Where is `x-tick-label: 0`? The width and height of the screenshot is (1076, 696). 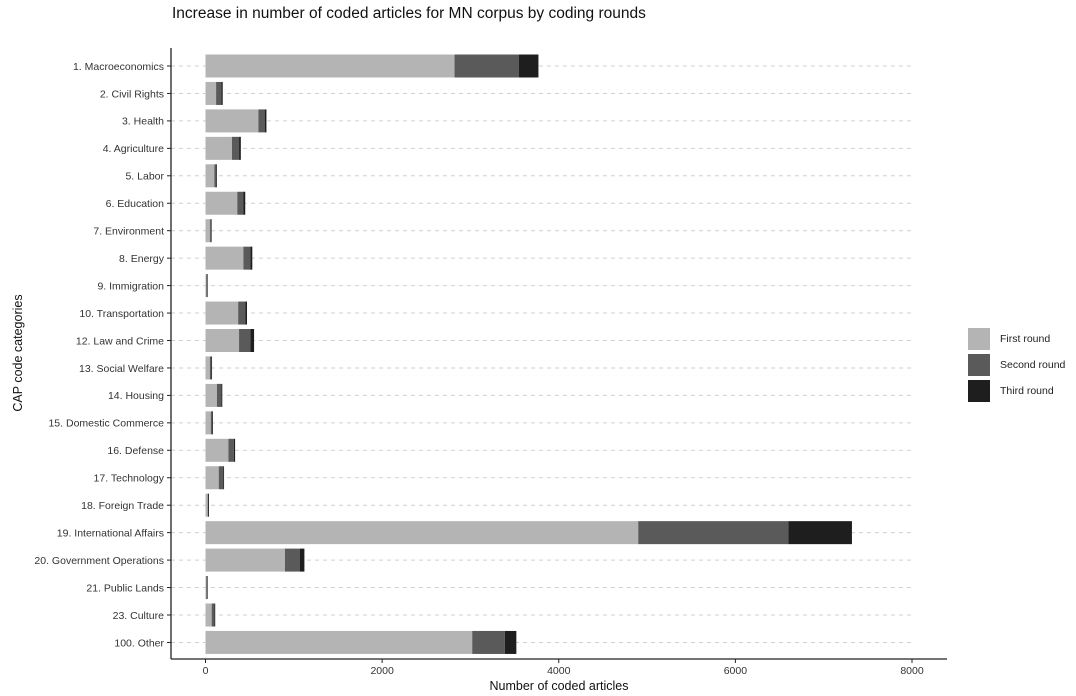
x-tick-label: 0 is located at coordinates (206, 671).